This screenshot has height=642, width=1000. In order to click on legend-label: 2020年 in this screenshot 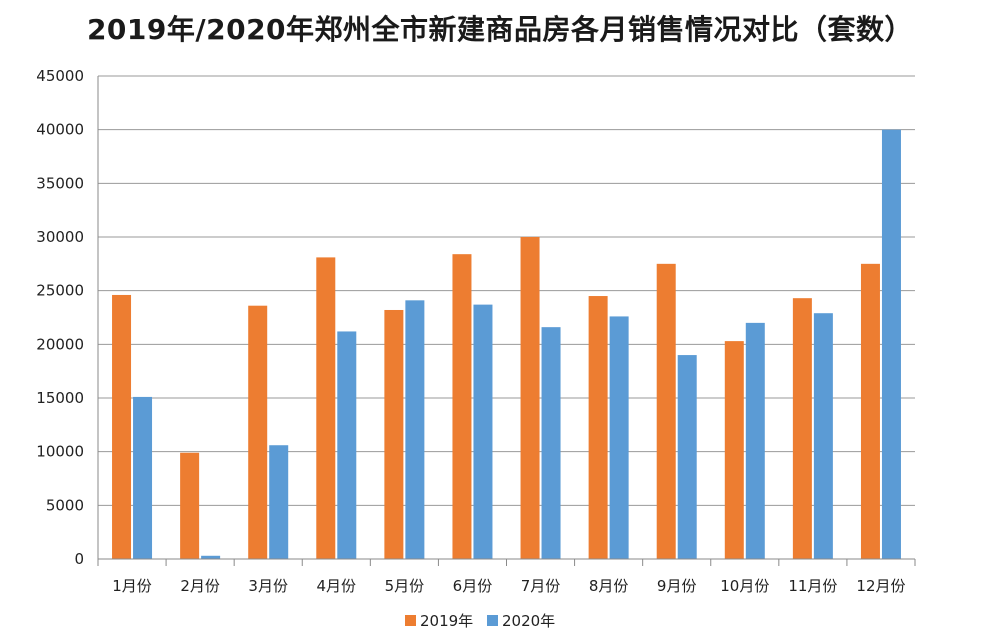, I will do `click(528, 621)`.